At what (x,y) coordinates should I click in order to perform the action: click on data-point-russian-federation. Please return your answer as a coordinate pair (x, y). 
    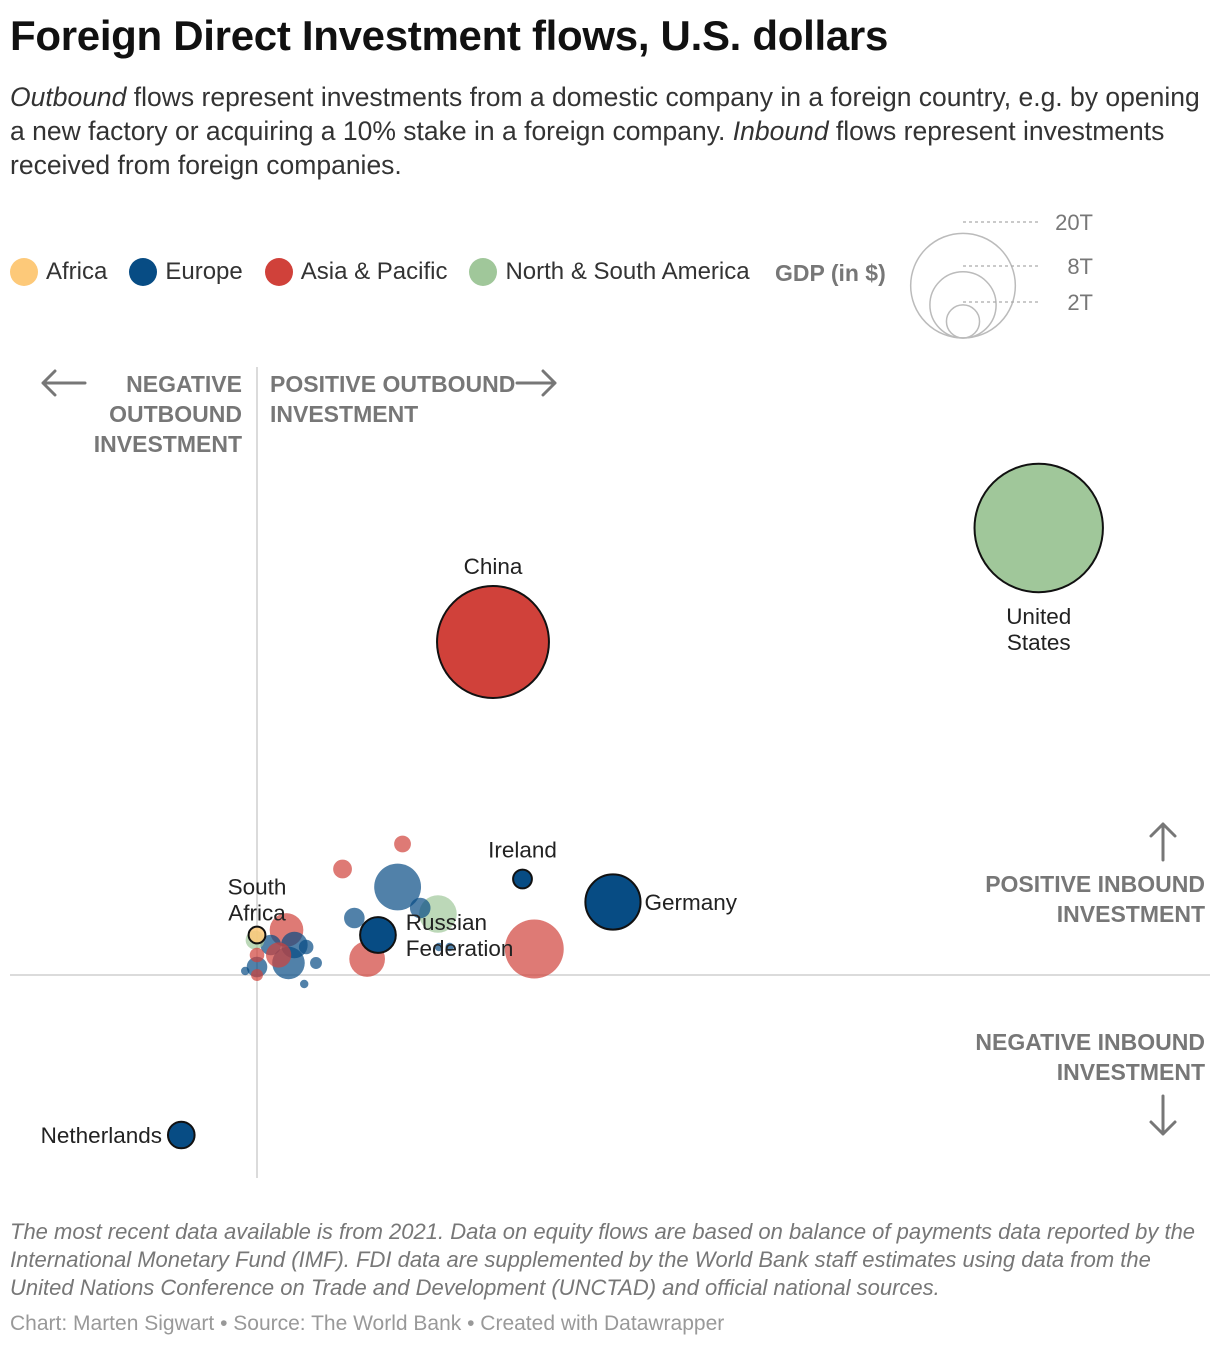
    Looking at the image, I should click on (378, 935).